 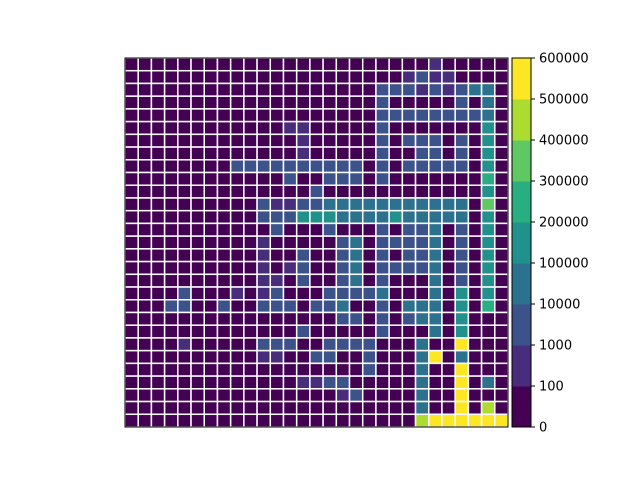 I want to click on colorbar-segment, so click(x=521, y=284).